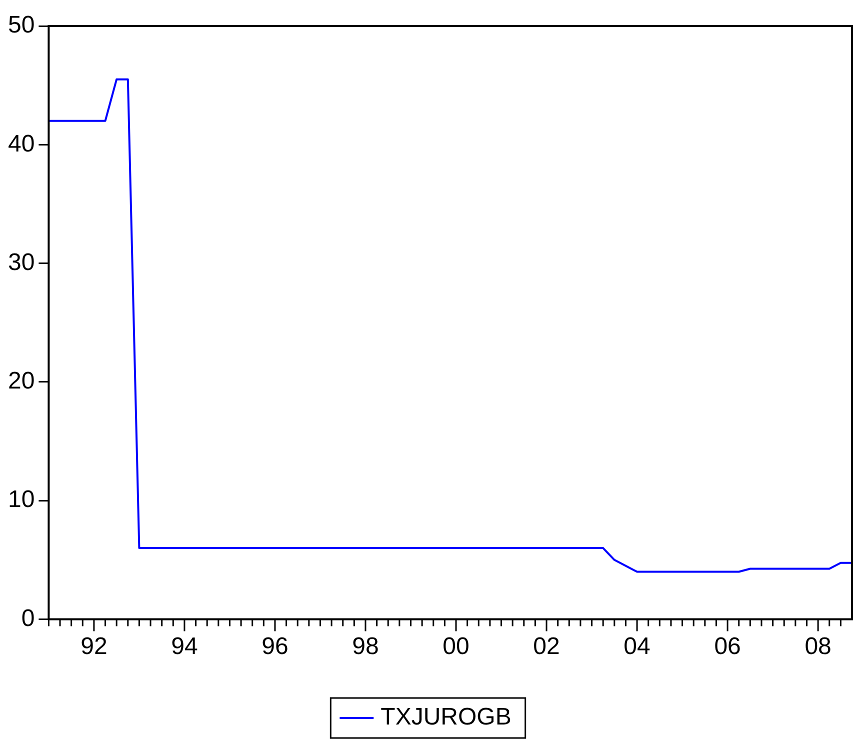  I want to click on legend-label: TXJUROGB, so click(446, 717).